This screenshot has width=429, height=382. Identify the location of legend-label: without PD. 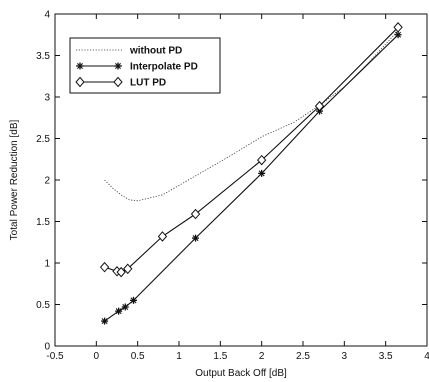
(155, 51).